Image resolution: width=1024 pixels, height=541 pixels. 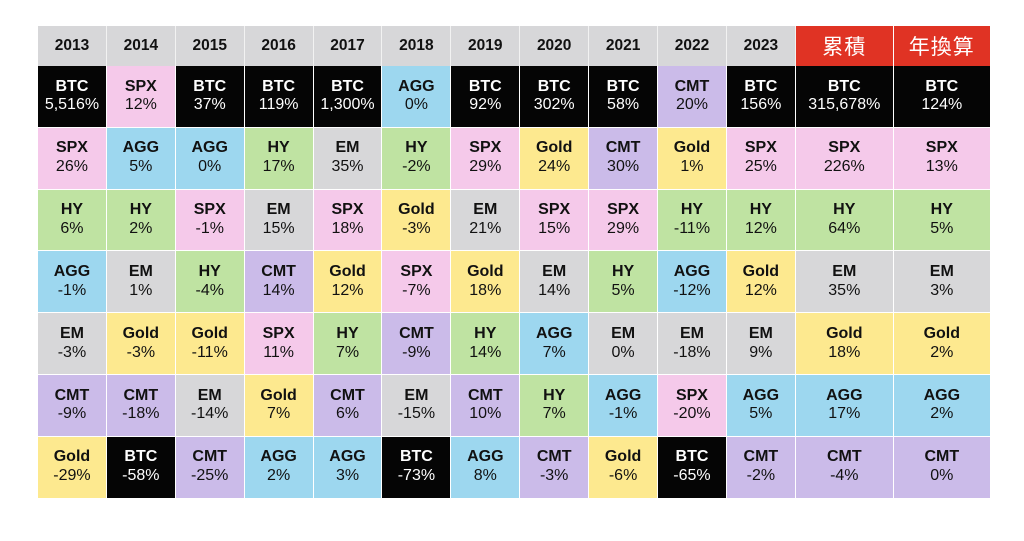 What do you see at coordinates (279, 158) in the screenshot?
I see `table-cell: HY 17%` at bounding box center [279, 158].